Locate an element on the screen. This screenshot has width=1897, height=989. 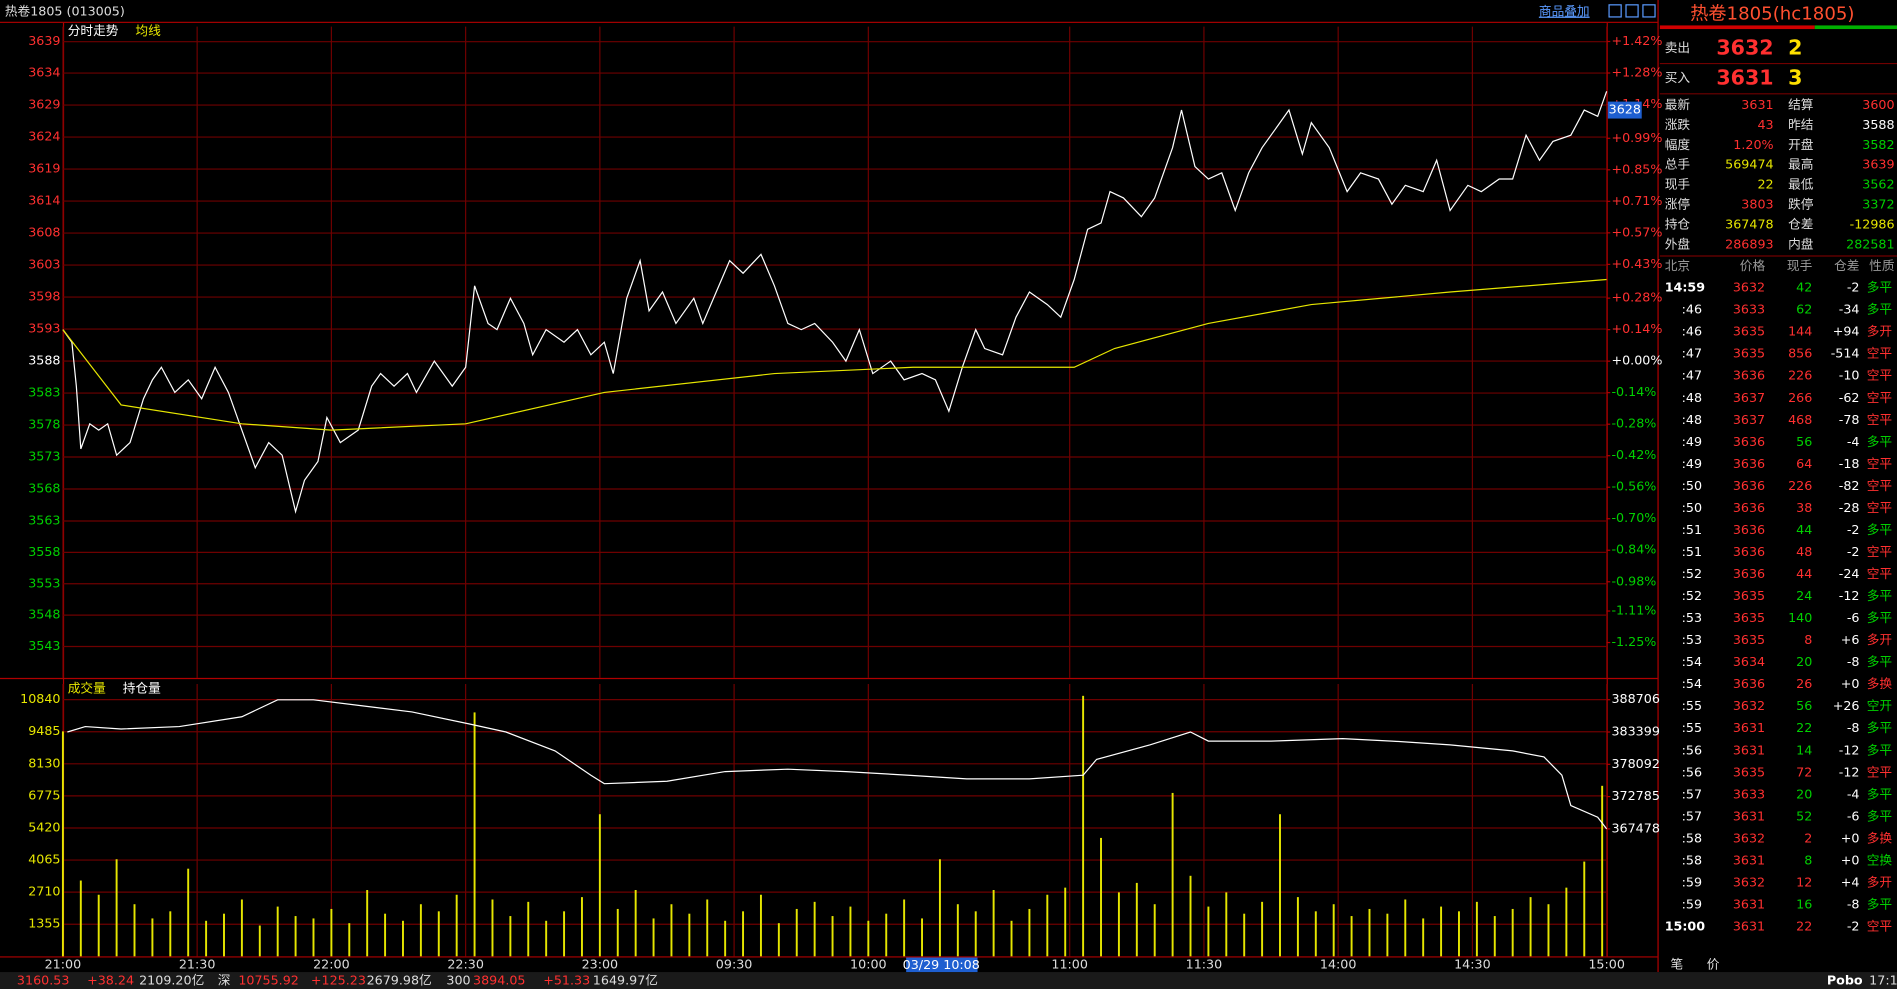
trade-cell: :50 is located at coordinates (1692, 507).